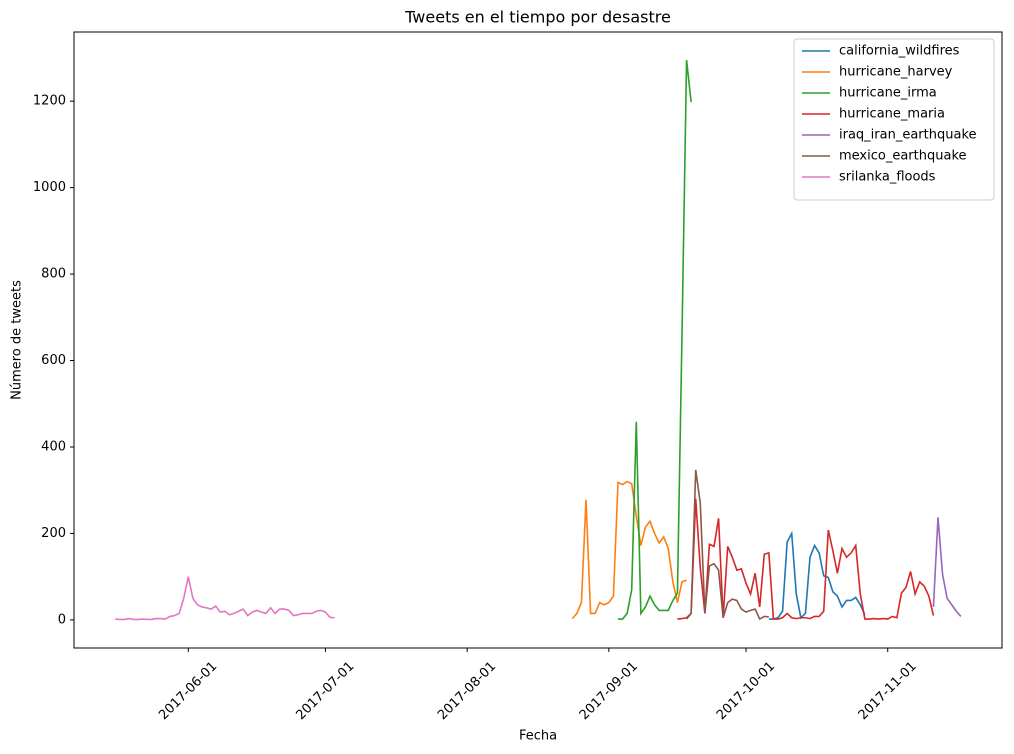 The height and width of the screenshot is (754, 1014). What do you see at coordinates (538, 736) in the screenshot?
I see `x-axis-label: Fecha` at bounding box center [538, 736].